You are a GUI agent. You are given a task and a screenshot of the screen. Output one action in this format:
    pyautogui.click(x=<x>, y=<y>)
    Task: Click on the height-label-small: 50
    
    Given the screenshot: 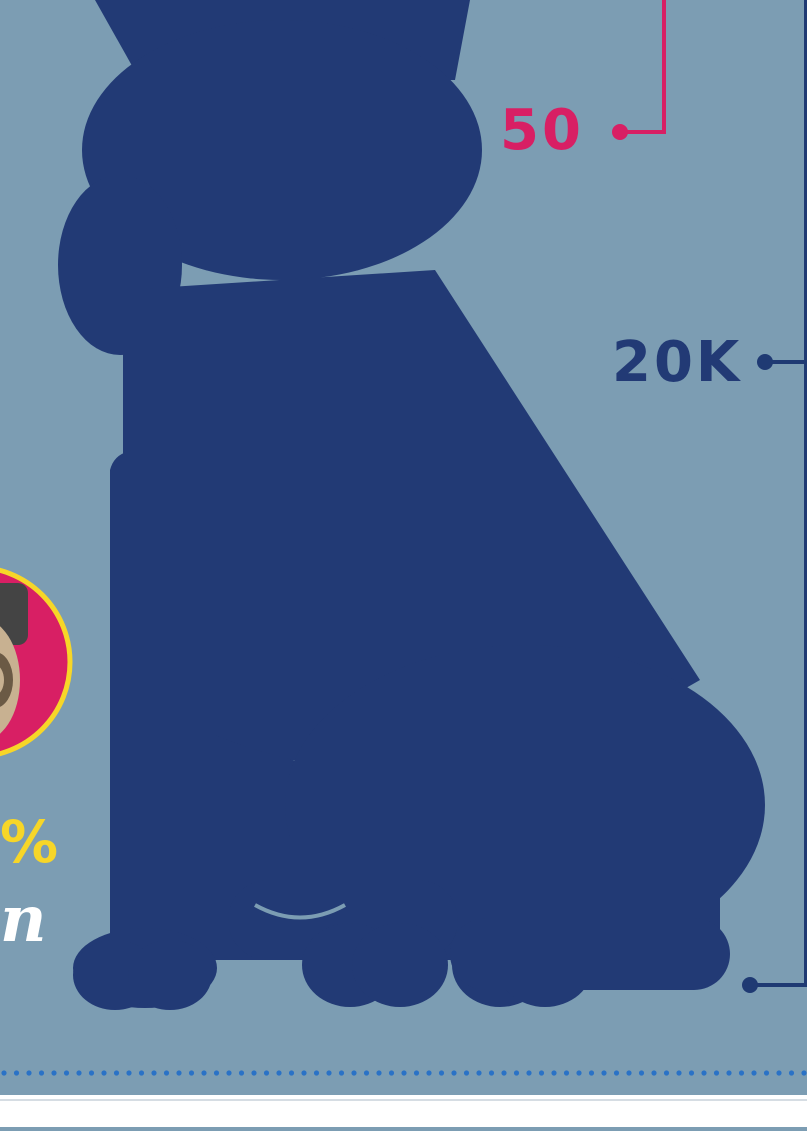 What is the action you would take?
    pyautogui.click(x=542, y=130)
    